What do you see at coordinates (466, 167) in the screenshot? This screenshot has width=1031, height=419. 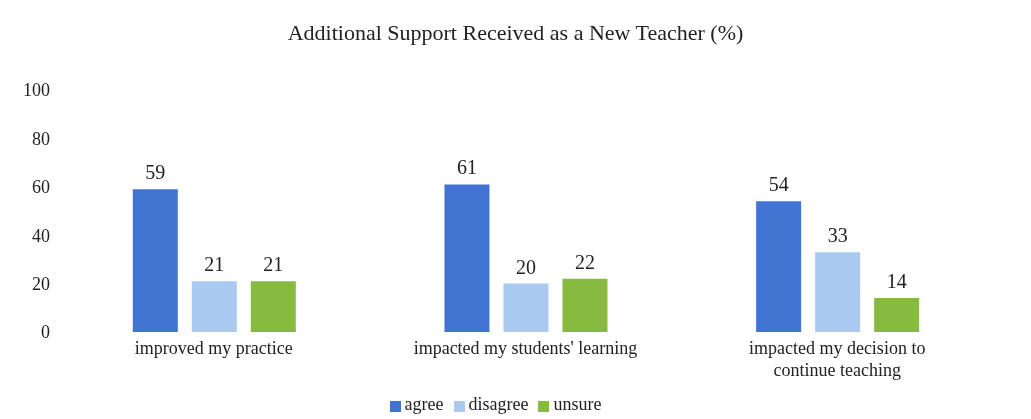 I see `data-label: 61` at bounding box center [466, 167].